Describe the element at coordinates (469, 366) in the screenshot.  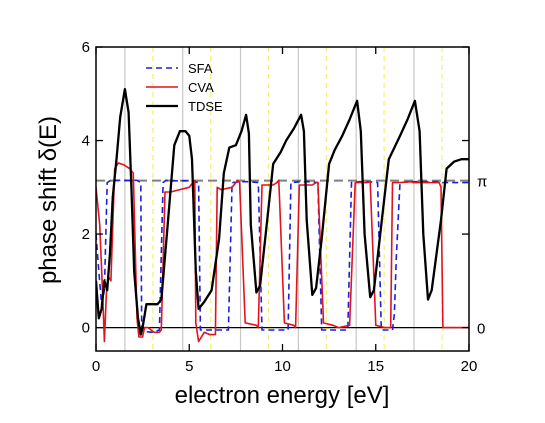
I see `x-tick-label: 20` at that location.